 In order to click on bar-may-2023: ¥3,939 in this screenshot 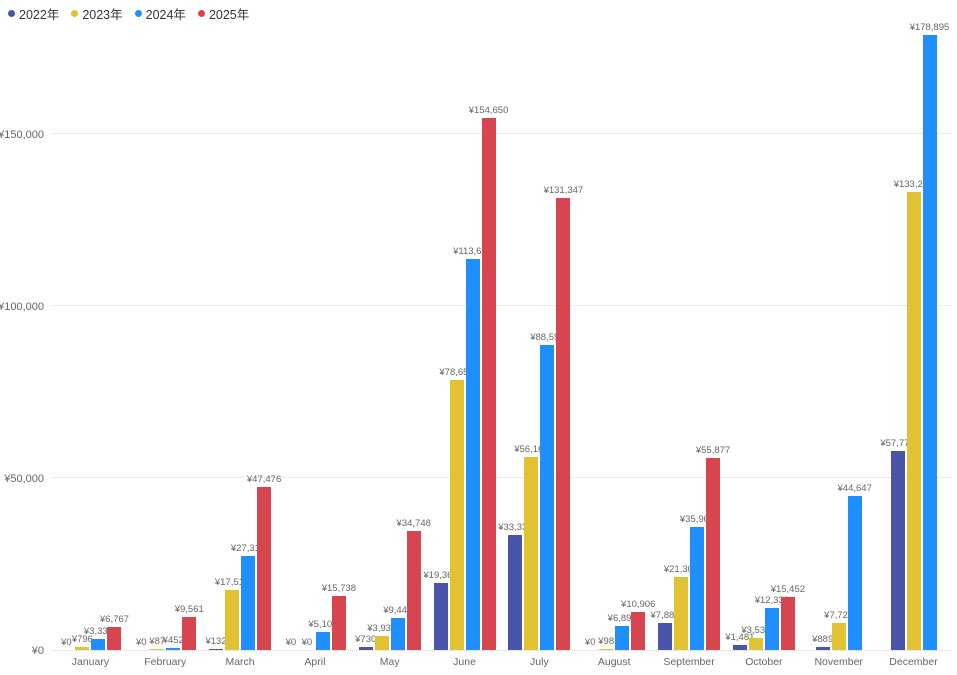, I will do `click(381, 636)`.